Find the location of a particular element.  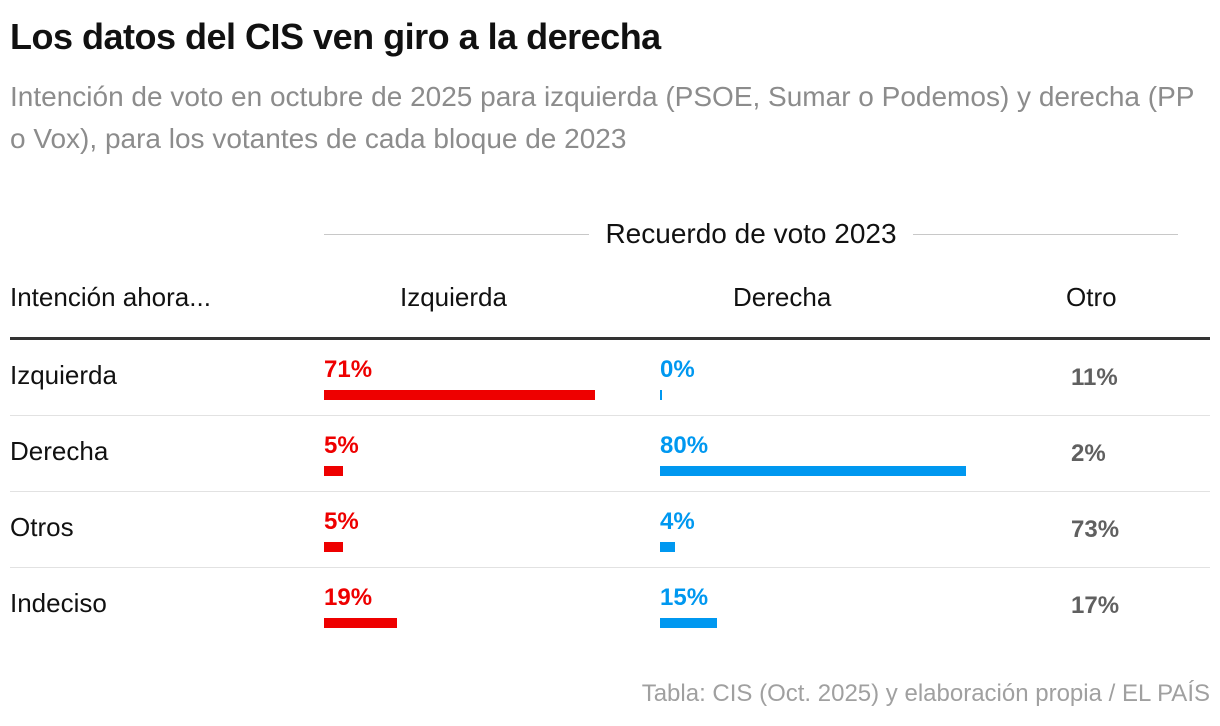

group-header-label: Recuerdo de voto 2023 is located at coordinates (751, 233).